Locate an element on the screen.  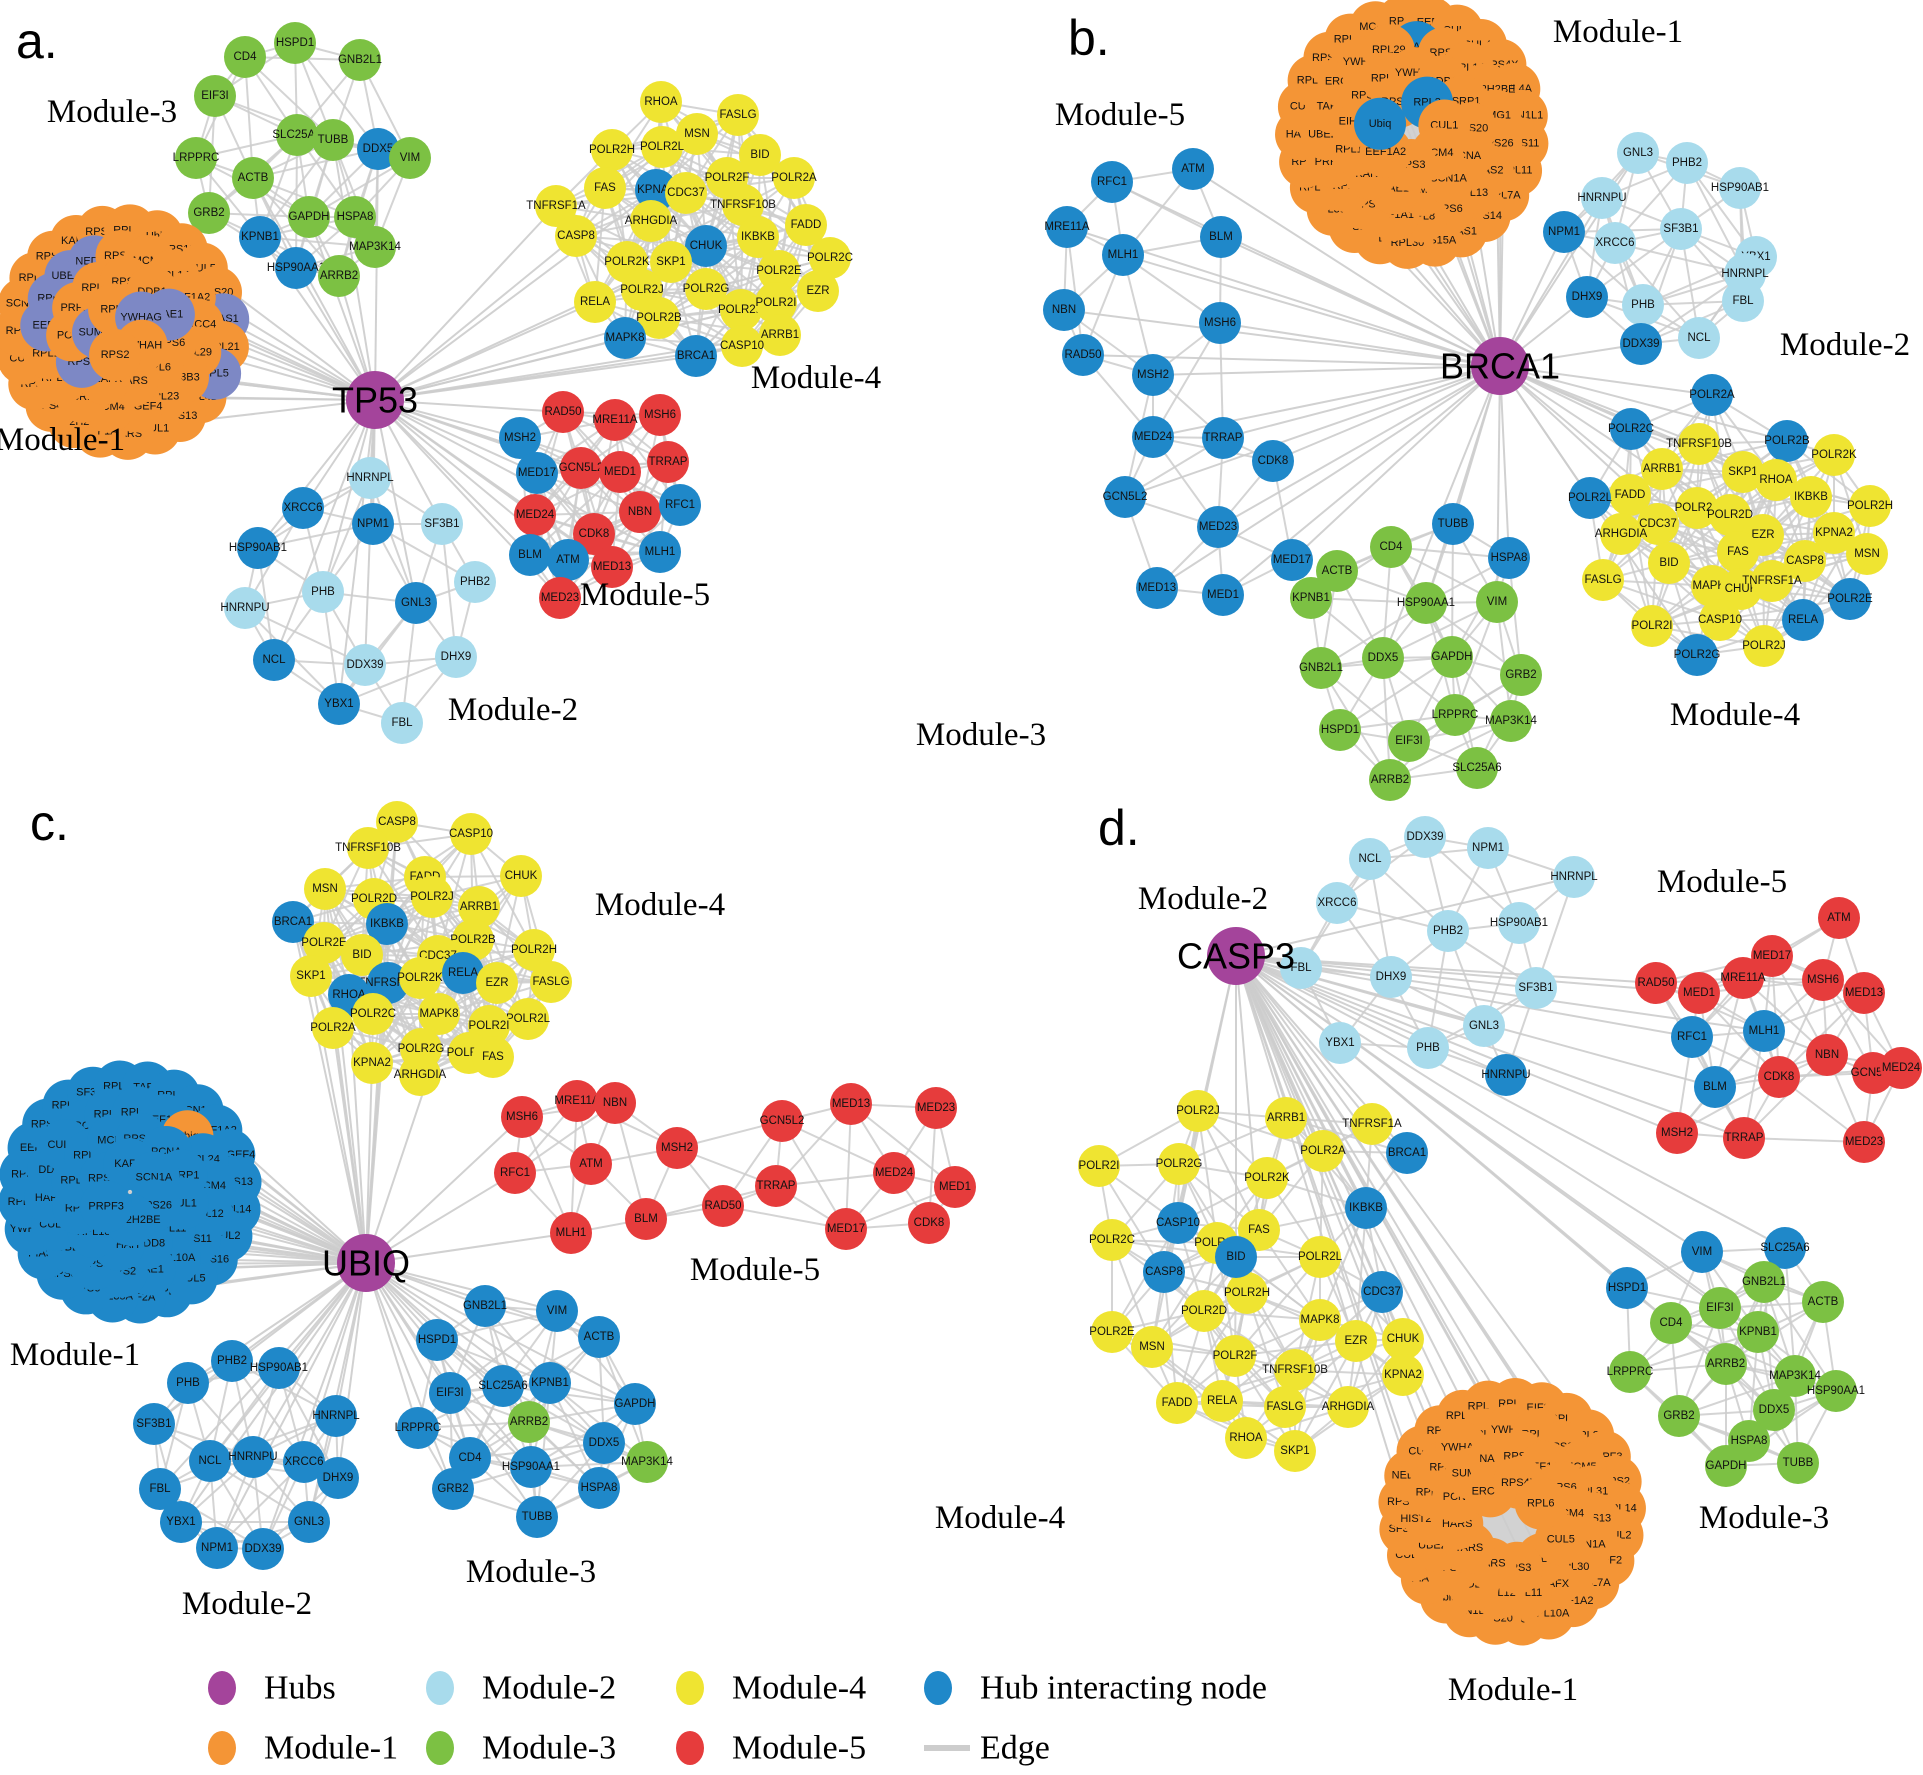
gene-label: CASP10 is located at coordinates (1720, 620).